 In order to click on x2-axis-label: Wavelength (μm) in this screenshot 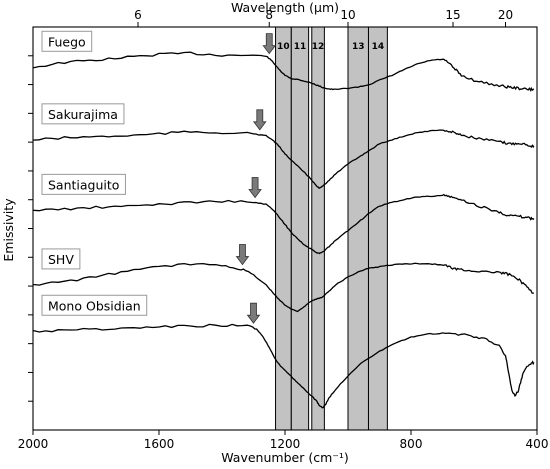, I will do `click(285, 7)`.